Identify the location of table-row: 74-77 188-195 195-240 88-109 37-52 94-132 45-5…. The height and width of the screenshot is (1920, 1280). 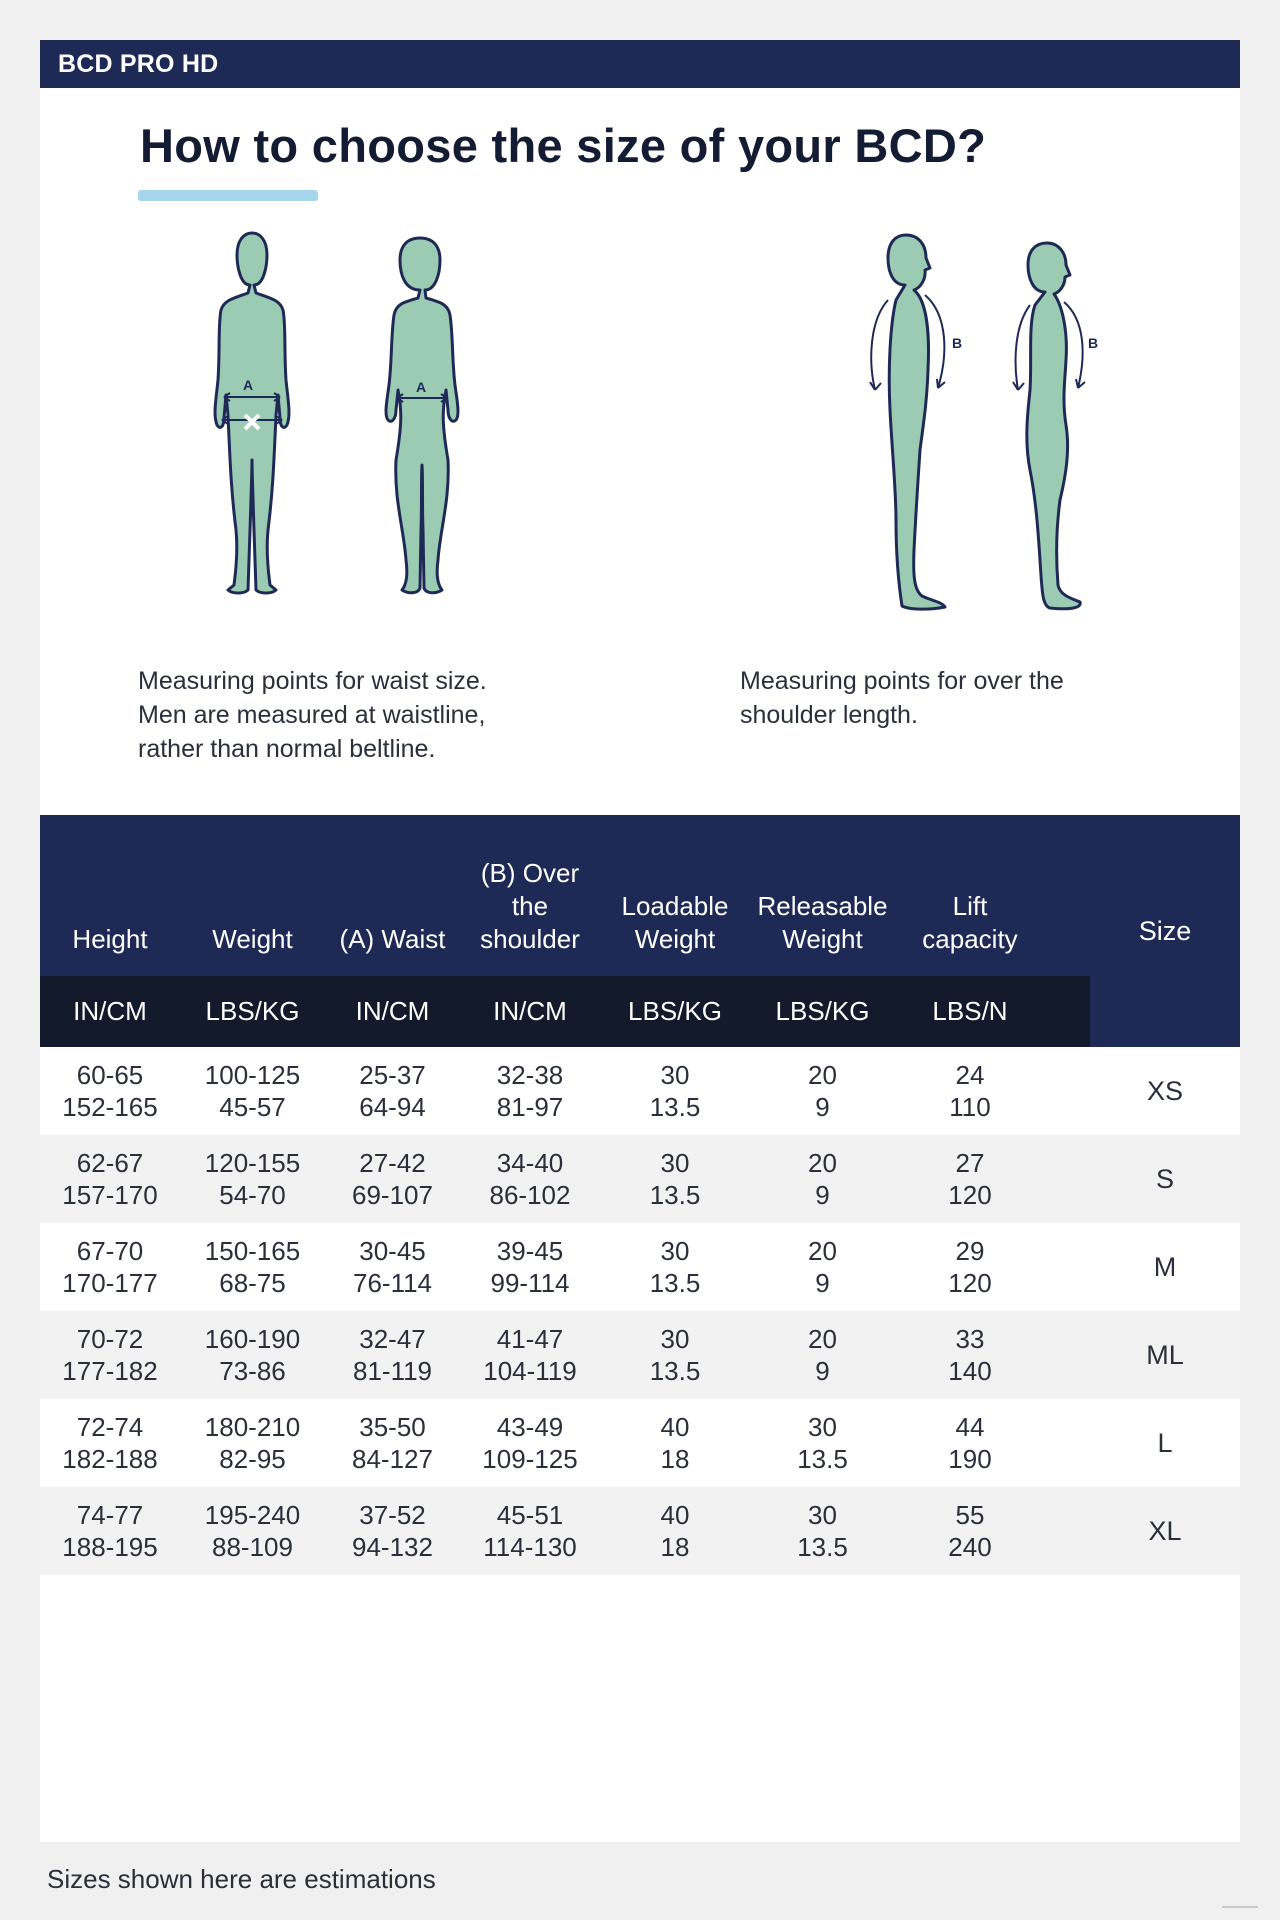
(640, 1531).